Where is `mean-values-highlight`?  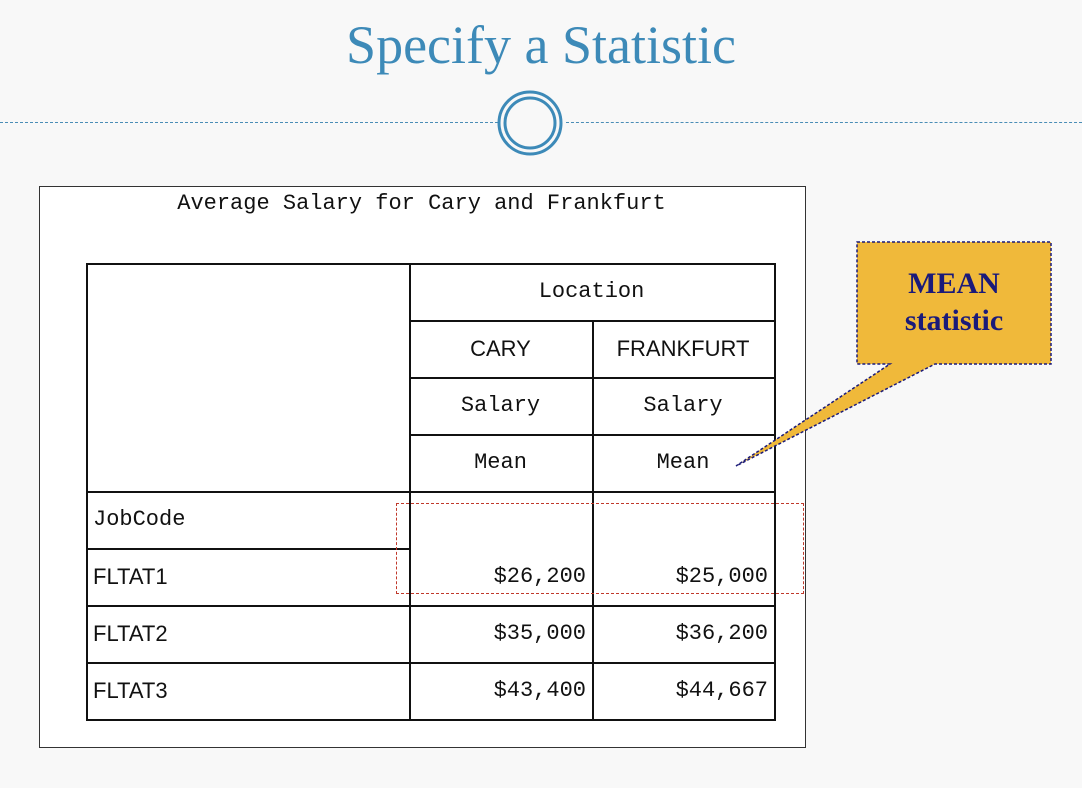
mean-values-highlight is located at coordinates (600, 548).